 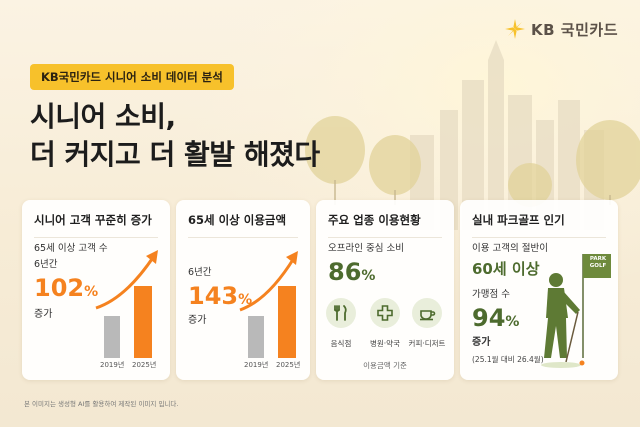 What do you see at coordinates (213, 296) in the screenshot?
I see `card2-value-number: 143` at bounding box center [213, 296].